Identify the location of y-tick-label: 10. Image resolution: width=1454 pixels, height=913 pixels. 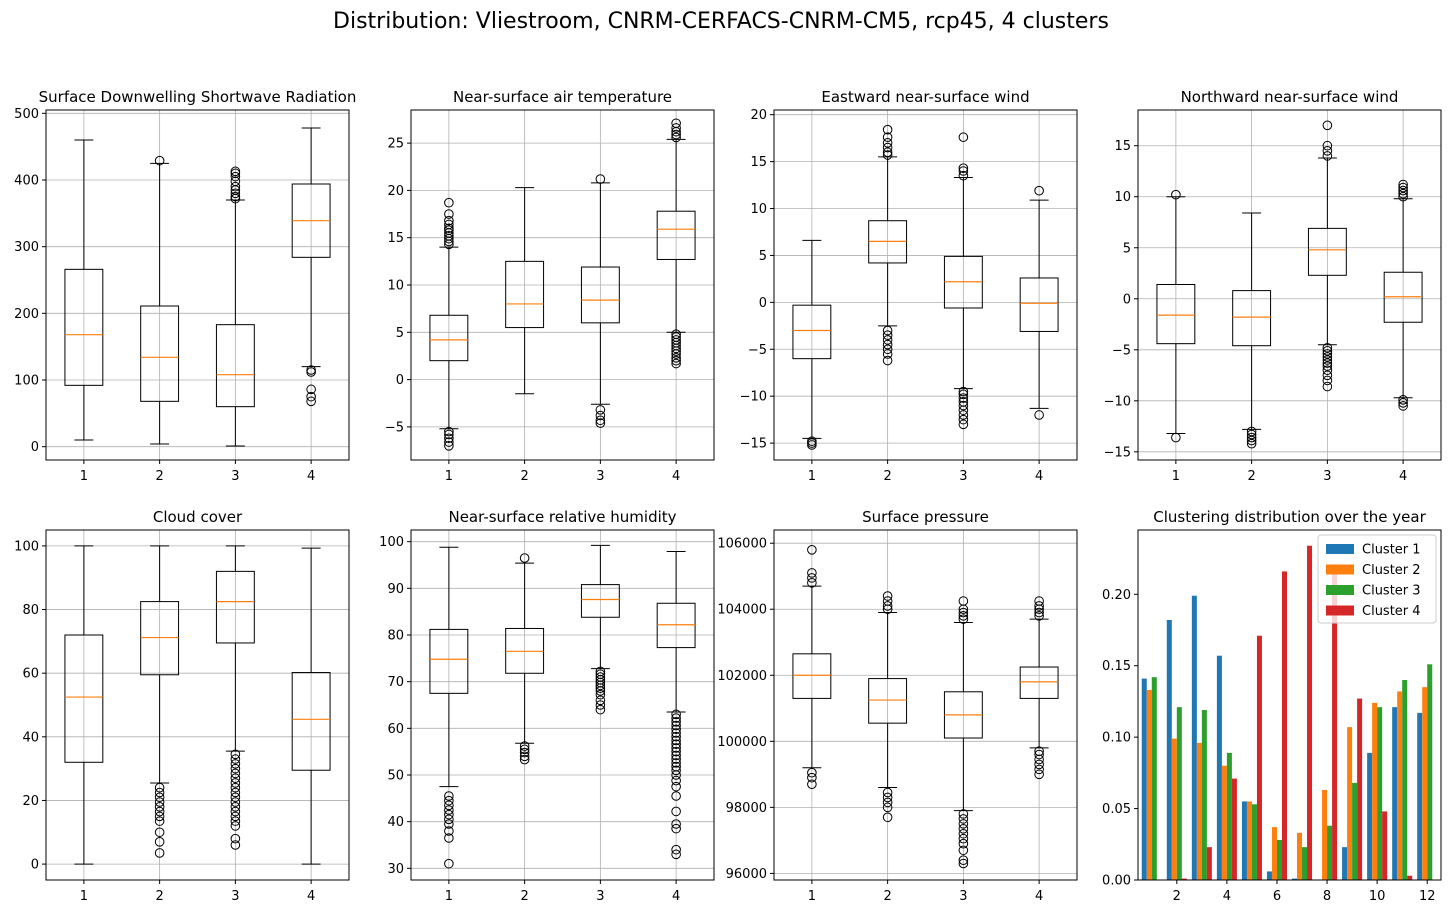
(1122, 197).